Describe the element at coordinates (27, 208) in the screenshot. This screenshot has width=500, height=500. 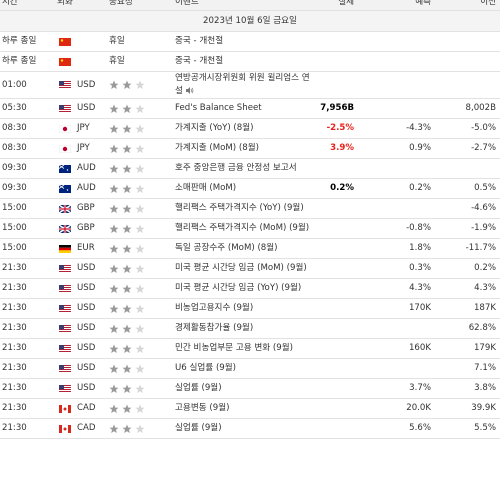
I see `time: 15:00` at that location.